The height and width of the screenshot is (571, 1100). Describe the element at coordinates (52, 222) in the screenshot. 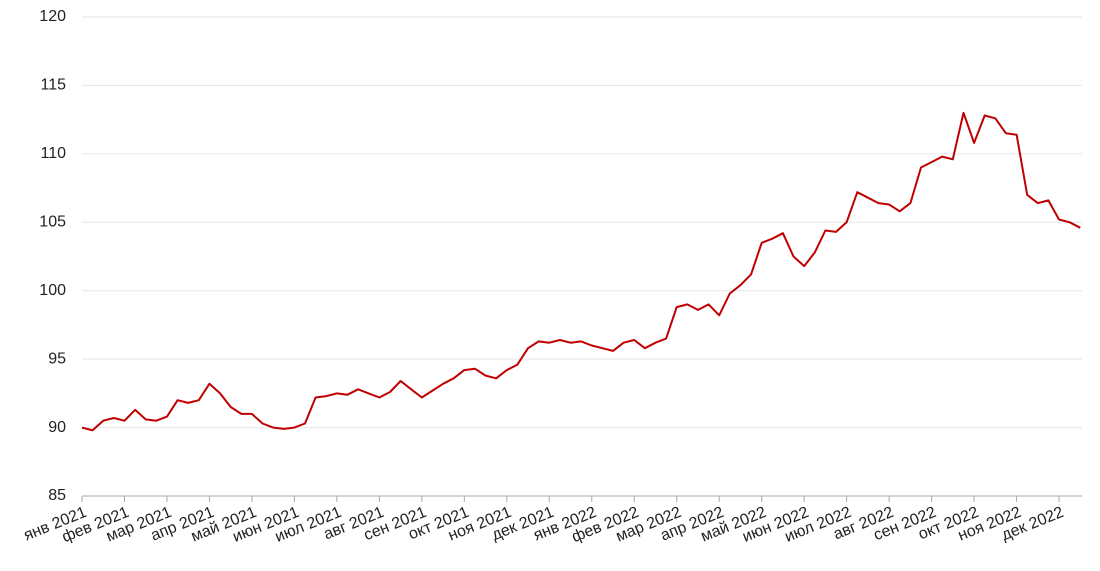

I see `y-tick-label: 105` at that location.